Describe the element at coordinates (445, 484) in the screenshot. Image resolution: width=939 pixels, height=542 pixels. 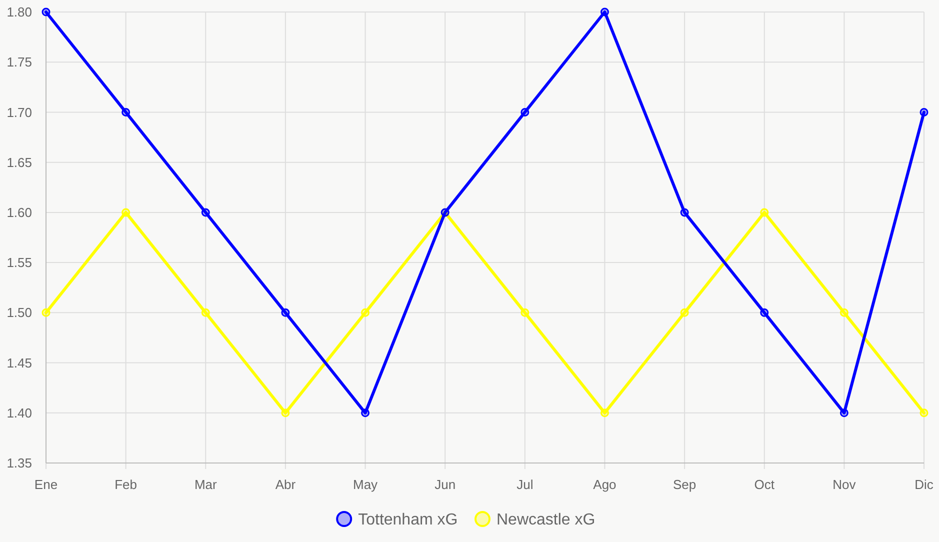
I see `x-tick-label: Jun` at that location.